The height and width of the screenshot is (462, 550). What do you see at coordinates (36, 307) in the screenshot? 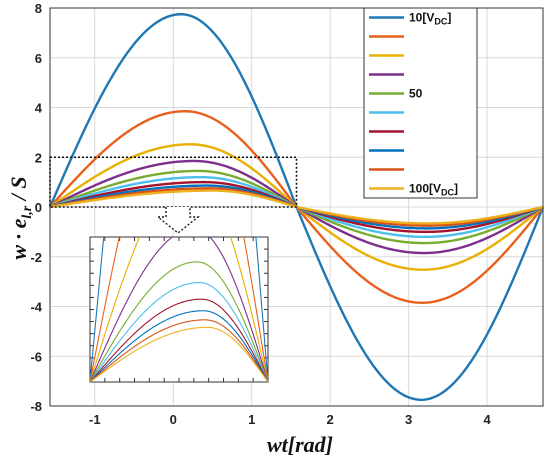
I see `y-tick-label: -4` at bounding box center [36, 307].